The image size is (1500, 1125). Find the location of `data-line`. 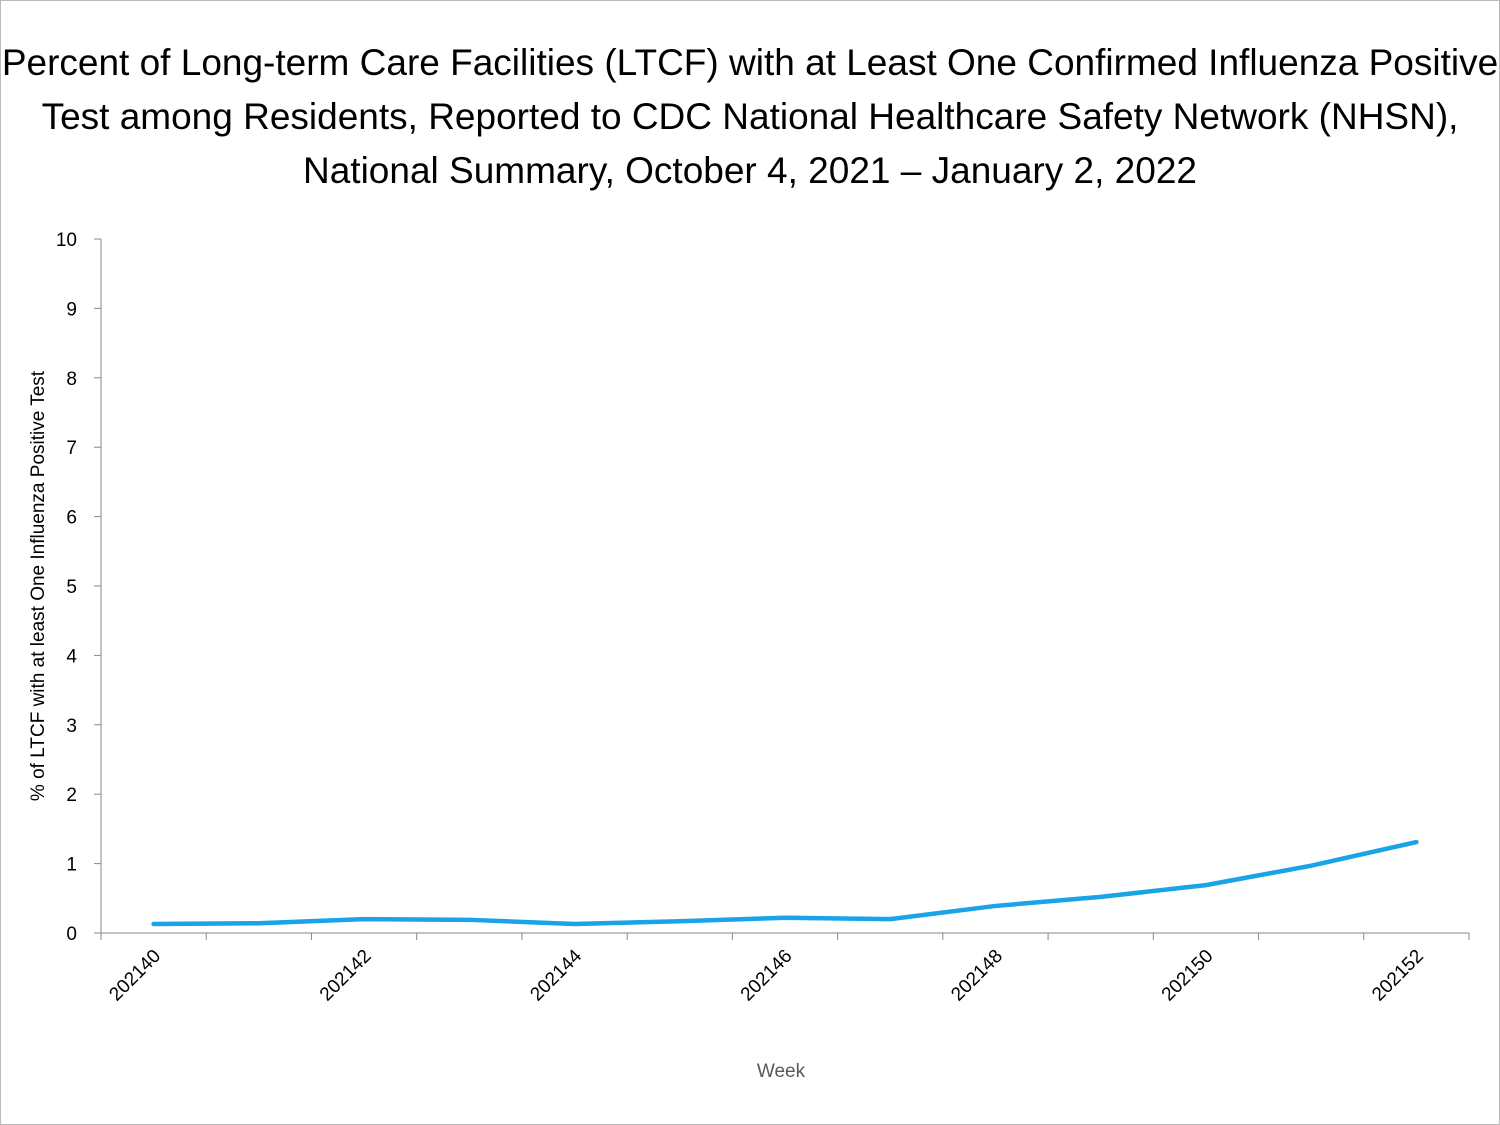

data-line is located at coordinates (785, 883).